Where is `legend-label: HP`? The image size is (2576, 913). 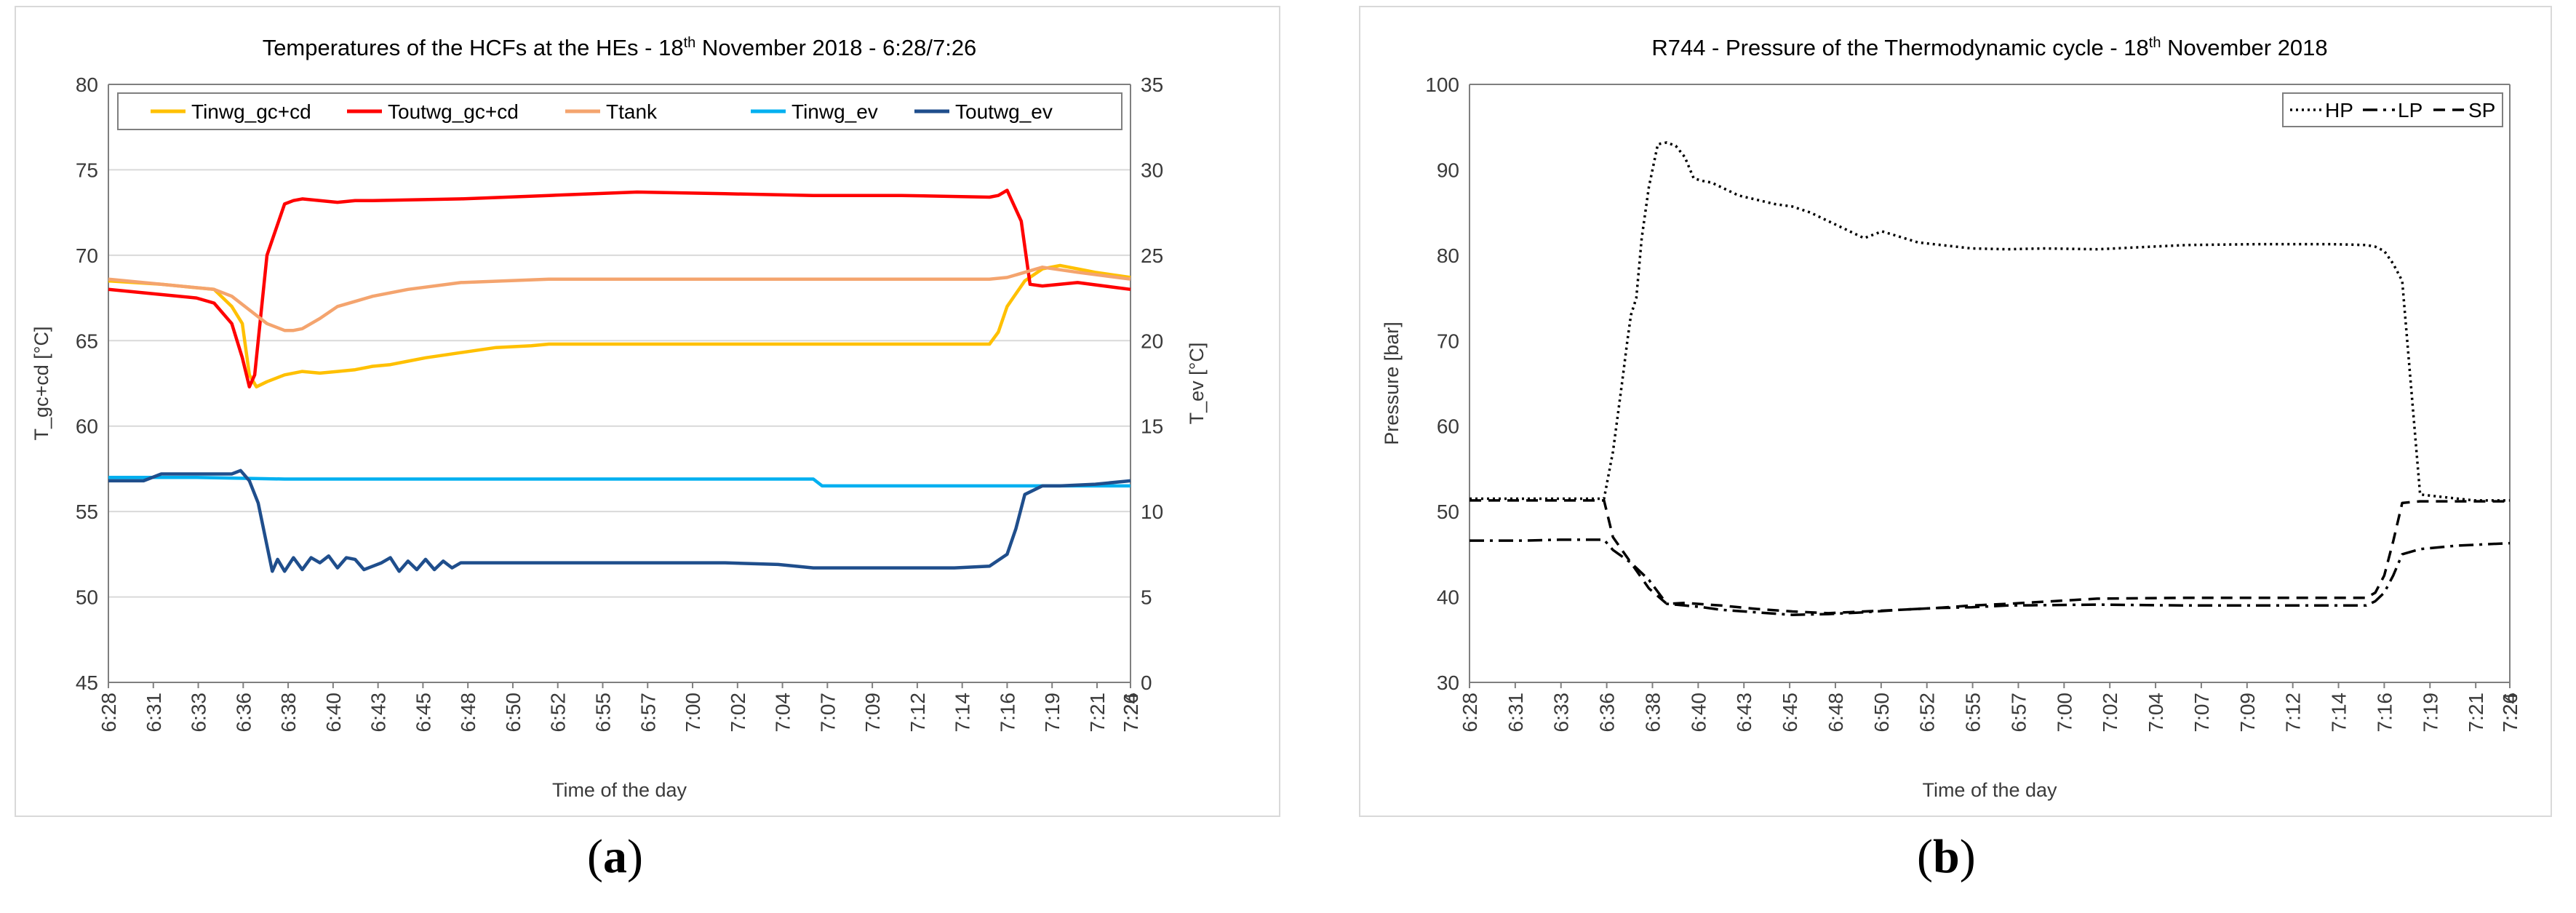
legend-label: HP is located at coordinates (2339, 110).